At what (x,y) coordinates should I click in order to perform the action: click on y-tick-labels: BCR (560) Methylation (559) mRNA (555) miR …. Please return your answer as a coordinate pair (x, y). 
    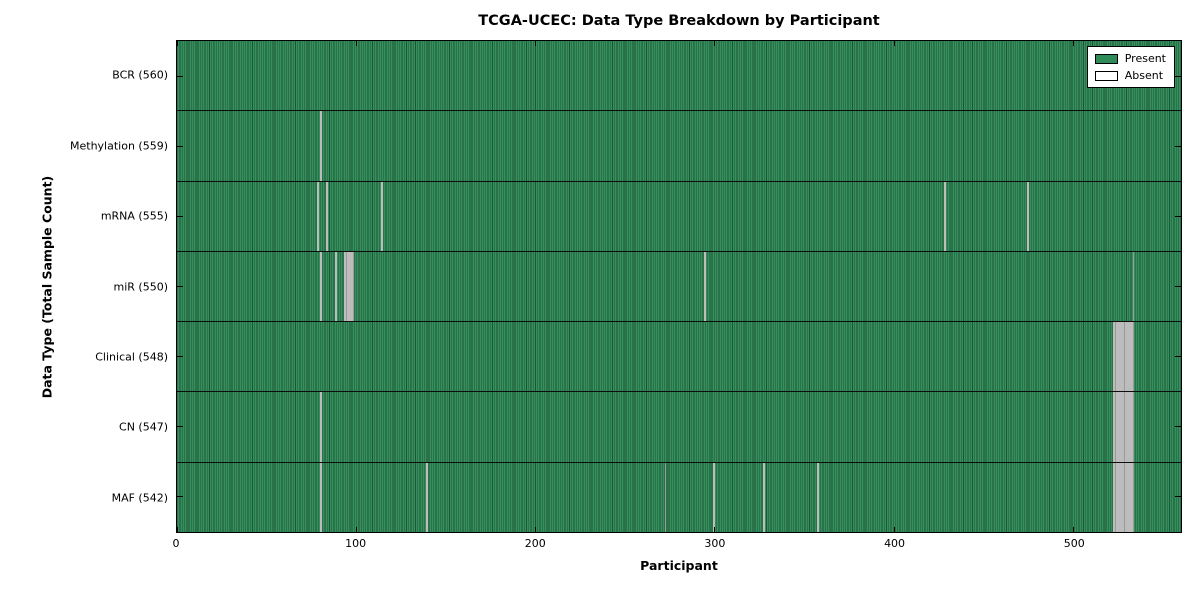
    Looking at the image, I should click on (84, 286).